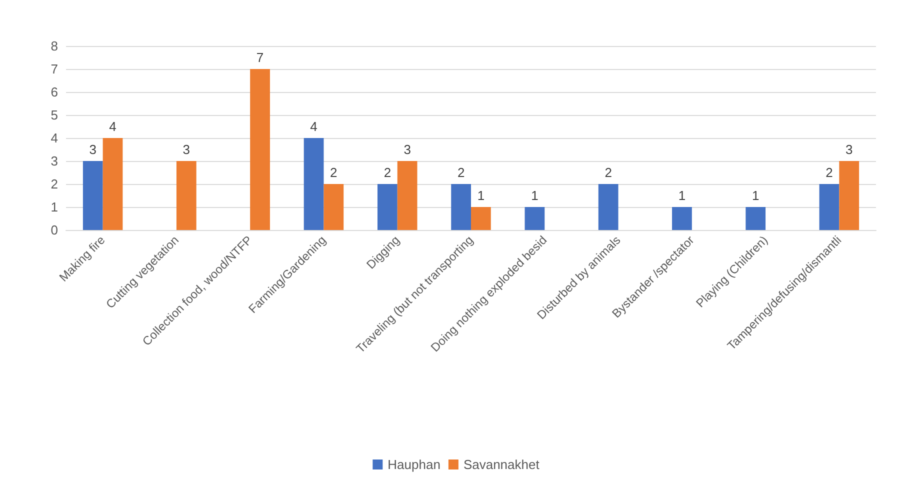  What do you see at coordinates (54, 92) in the screenshot?
I see `y-tick-label: 6` at bounding box center [54, 92].